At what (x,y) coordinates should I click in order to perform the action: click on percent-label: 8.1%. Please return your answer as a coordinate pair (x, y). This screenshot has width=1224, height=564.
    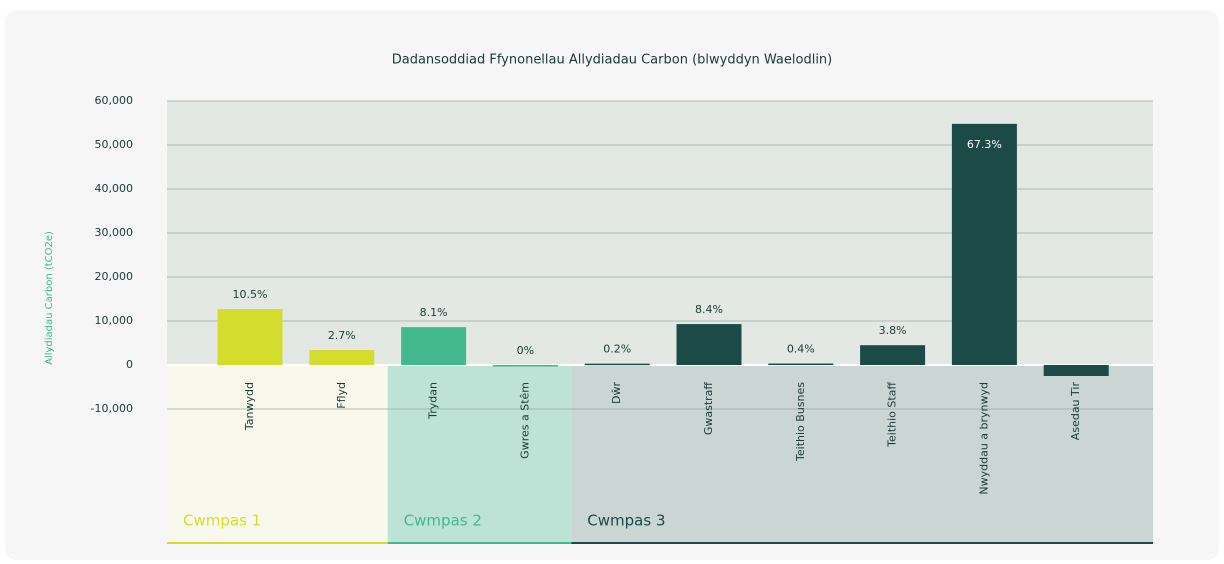
    Looking at the image, I should click on (434, 312).